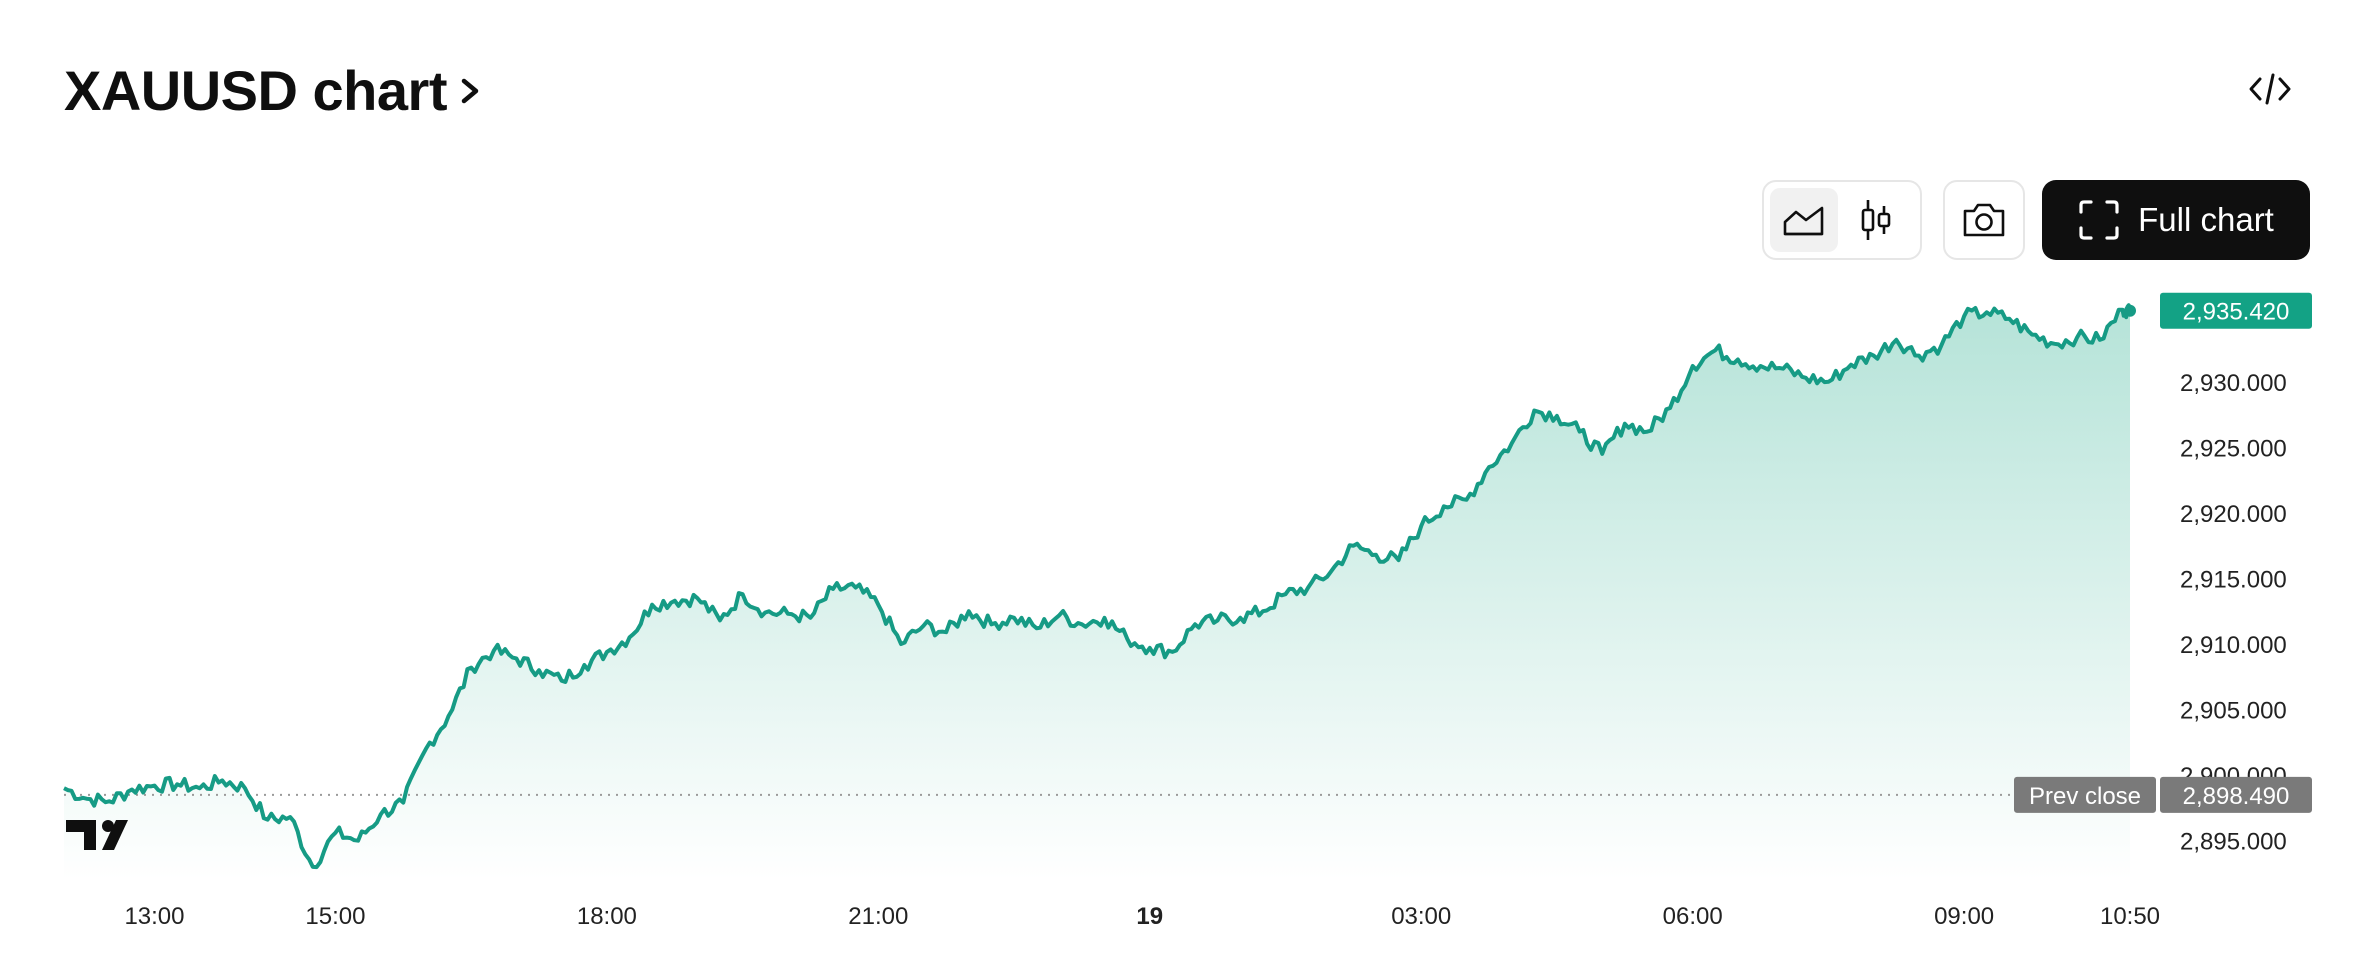  Describe the element at coordinates (1693, 916) in the screenshot. I see `x-tick-label: 06:00` at that location.